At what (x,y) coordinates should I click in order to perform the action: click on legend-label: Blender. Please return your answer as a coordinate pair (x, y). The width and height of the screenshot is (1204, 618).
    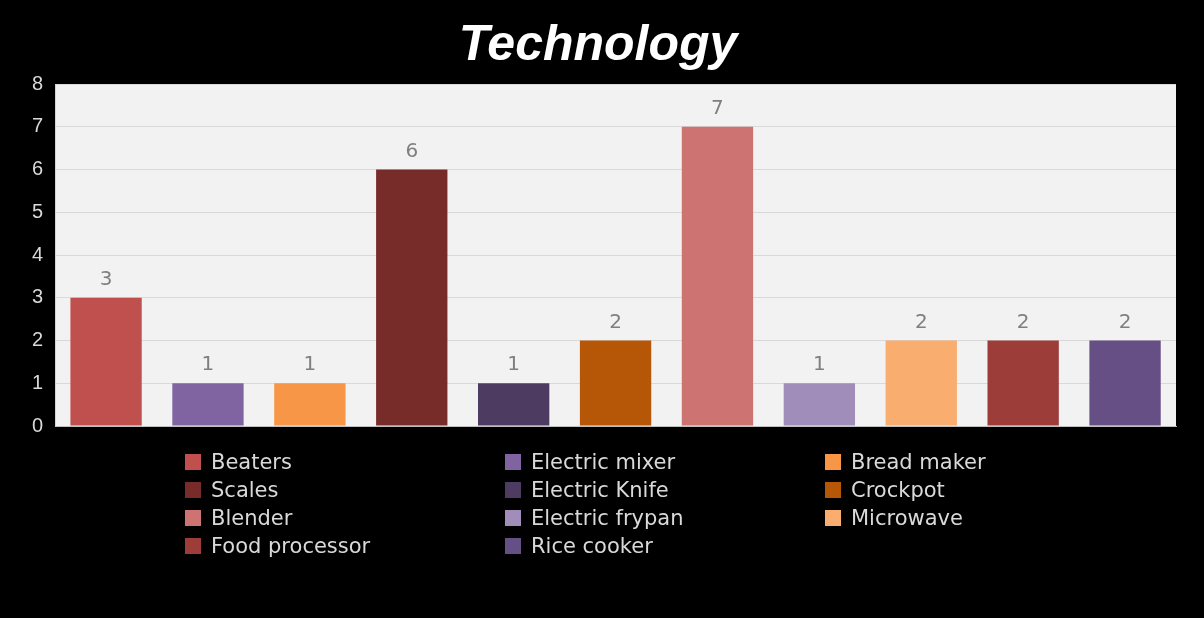
    Looking at the image, I should click on (252, 518).